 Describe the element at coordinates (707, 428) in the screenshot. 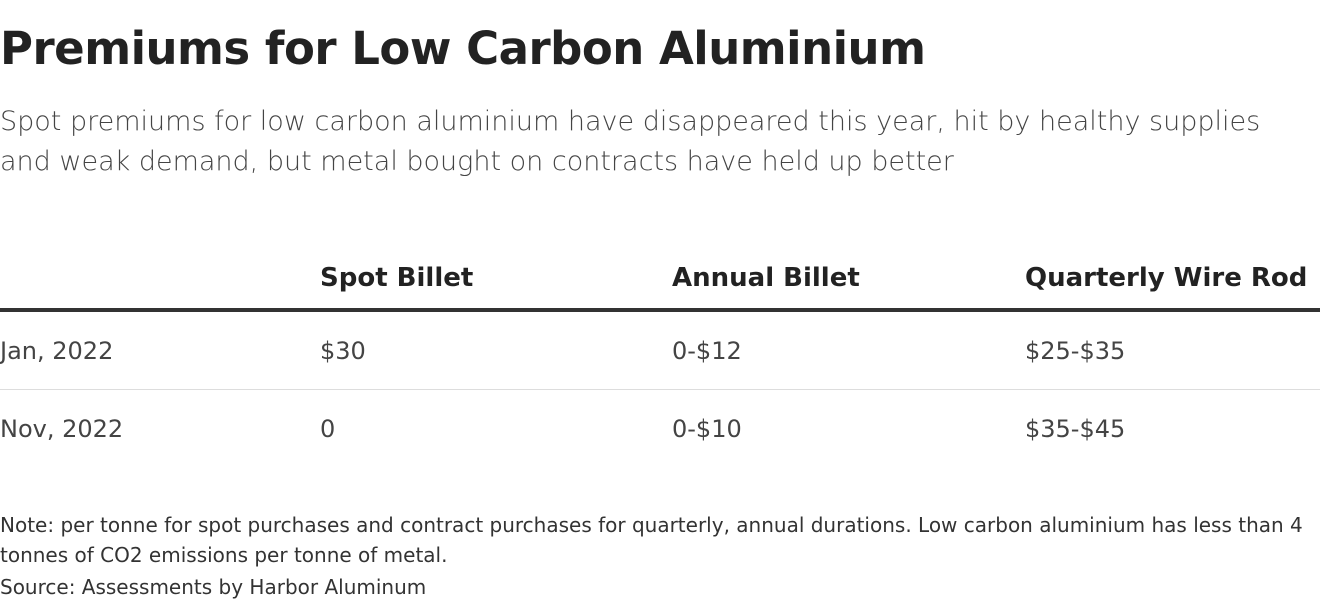

I see `table-cell: 0-$10` at that location.